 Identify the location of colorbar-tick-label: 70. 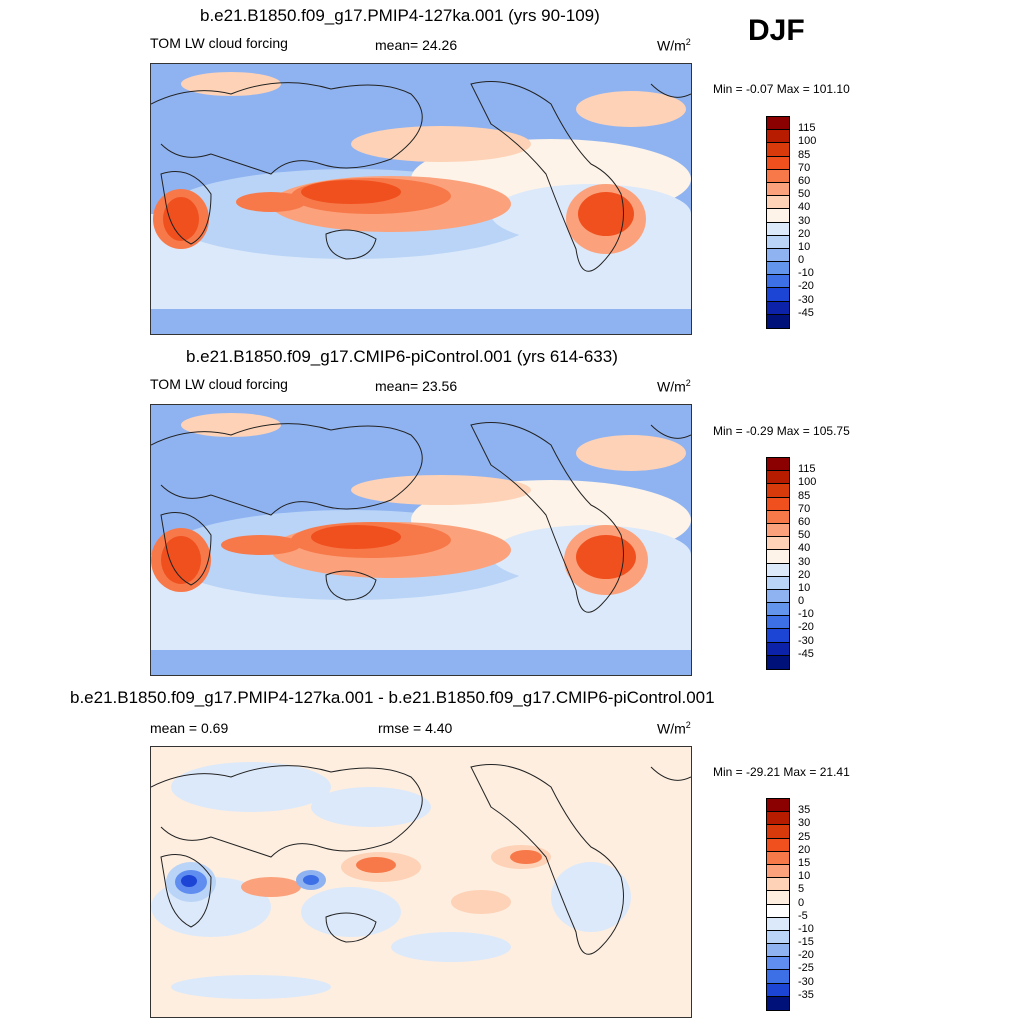
(804, 508).